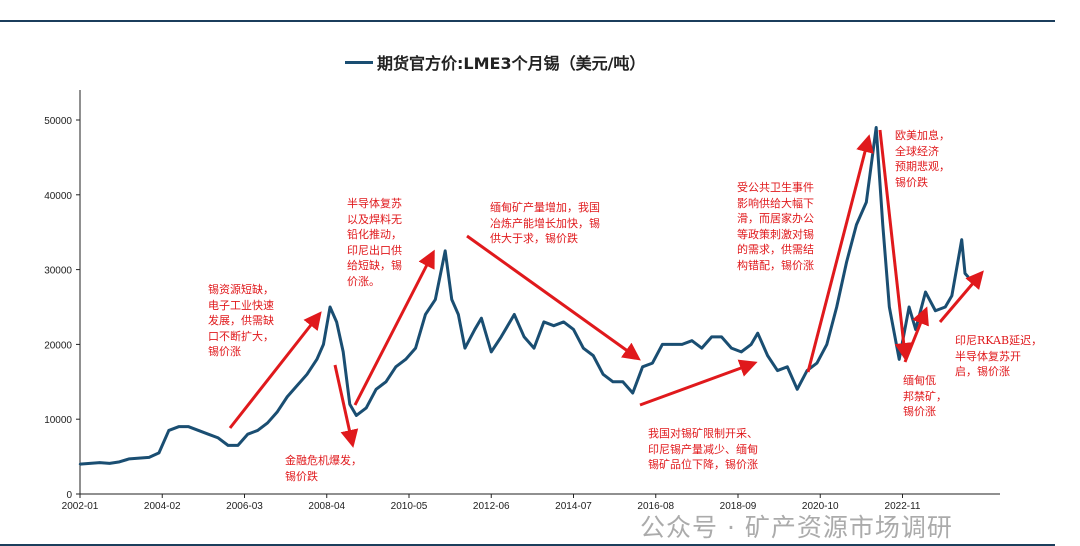  I want to click on x-tick-label: 2020-10, so click(820, 506).